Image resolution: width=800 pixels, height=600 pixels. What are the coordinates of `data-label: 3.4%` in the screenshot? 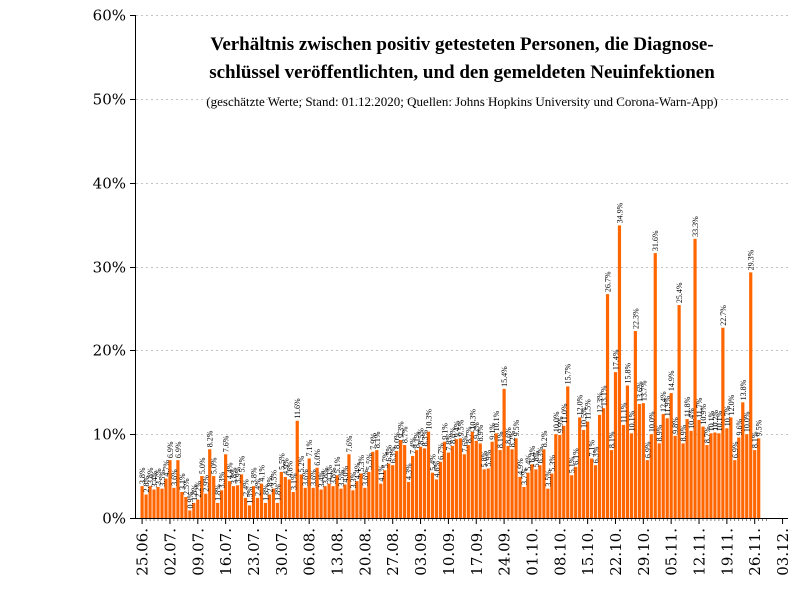 It's located at (154, 479).